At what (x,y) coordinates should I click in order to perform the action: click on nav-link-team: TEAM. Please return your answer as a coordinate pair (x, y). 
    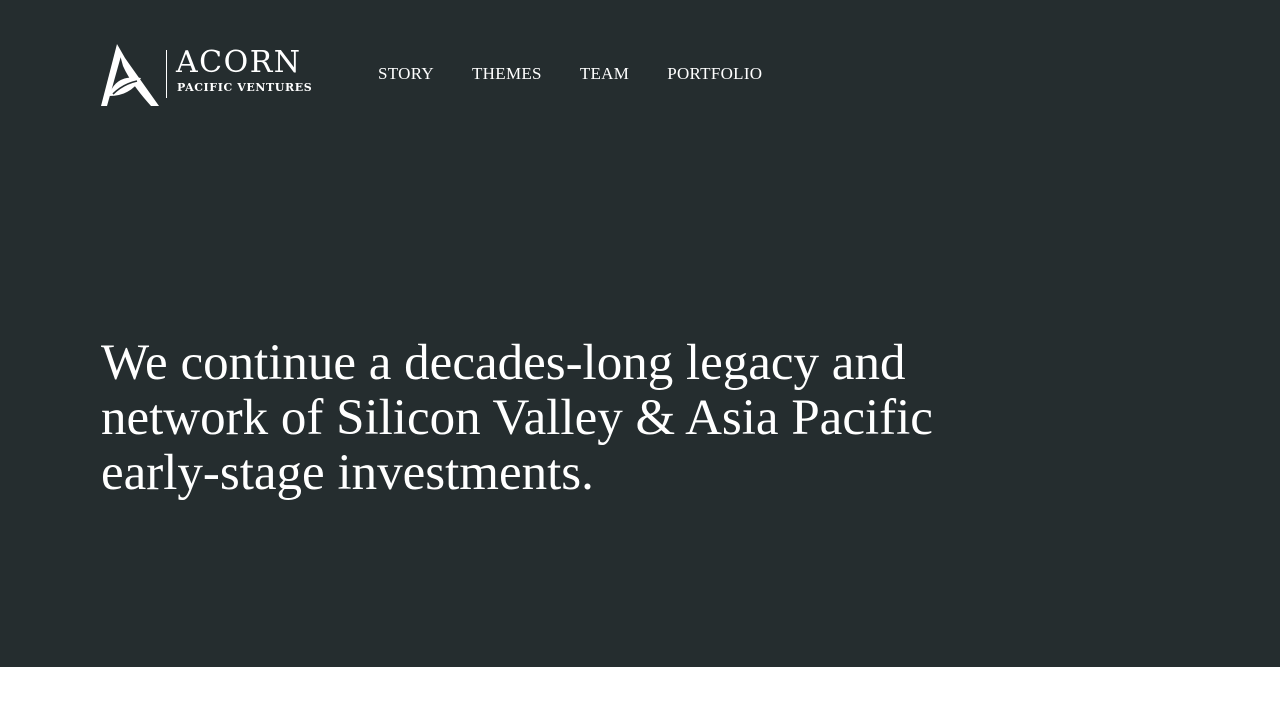
    Looking at the image, I should click on (604, 73).